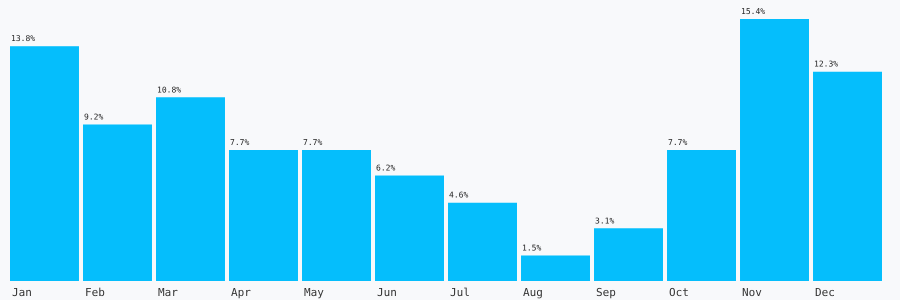  I want to click on data-label: 10.8%, so click(169, 89).